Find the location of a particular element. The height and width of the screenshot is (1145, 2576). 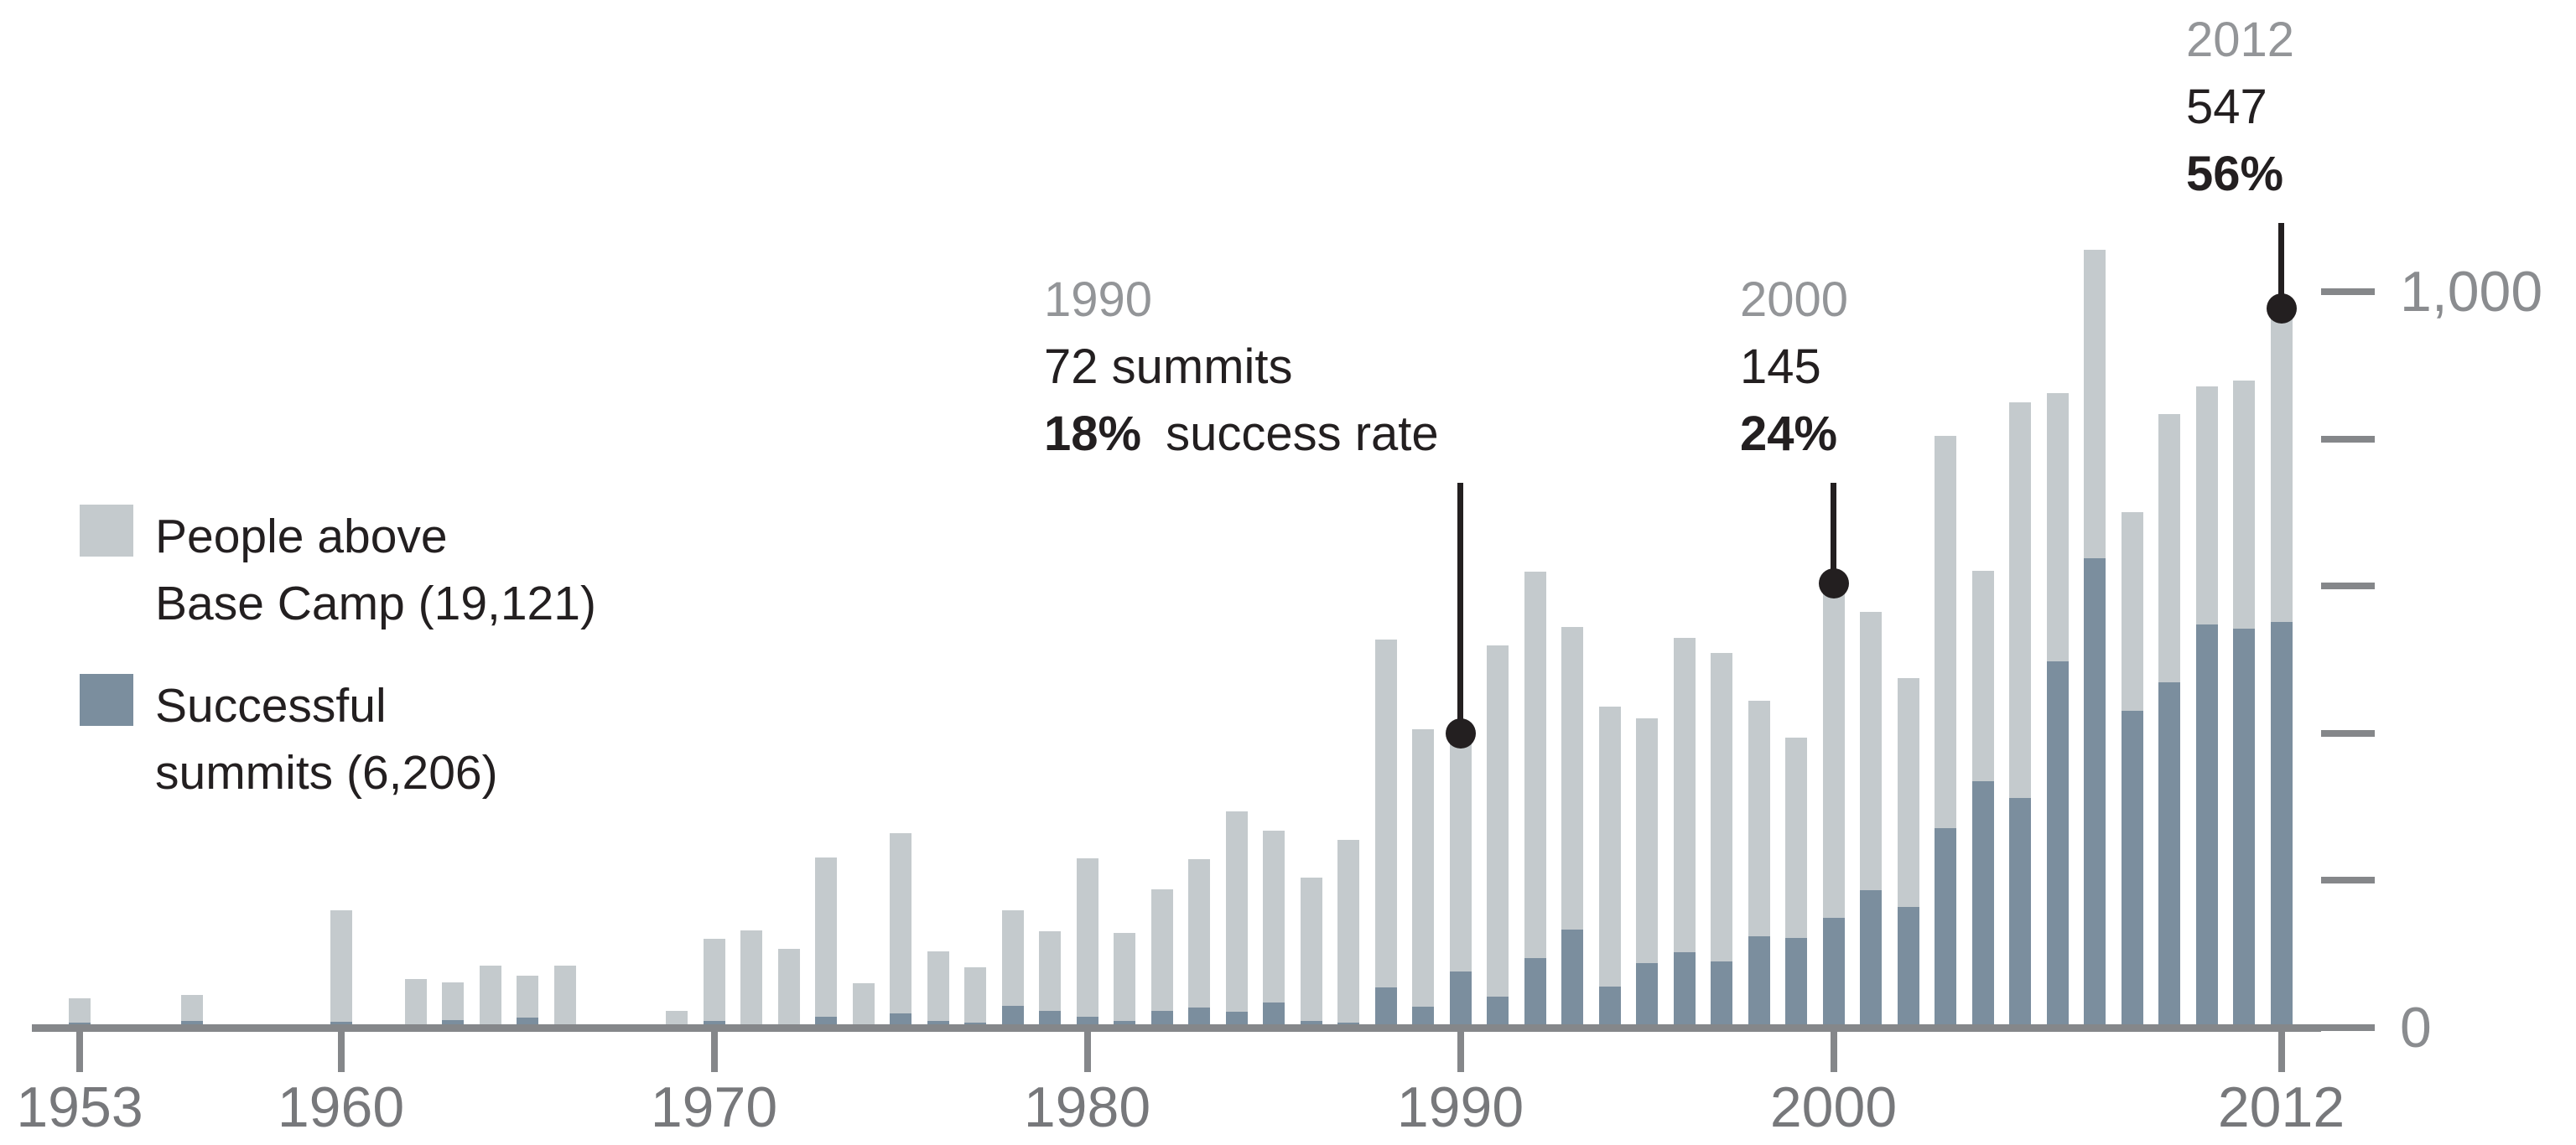

bar-people-1971 is located at coordinates (751, 977).